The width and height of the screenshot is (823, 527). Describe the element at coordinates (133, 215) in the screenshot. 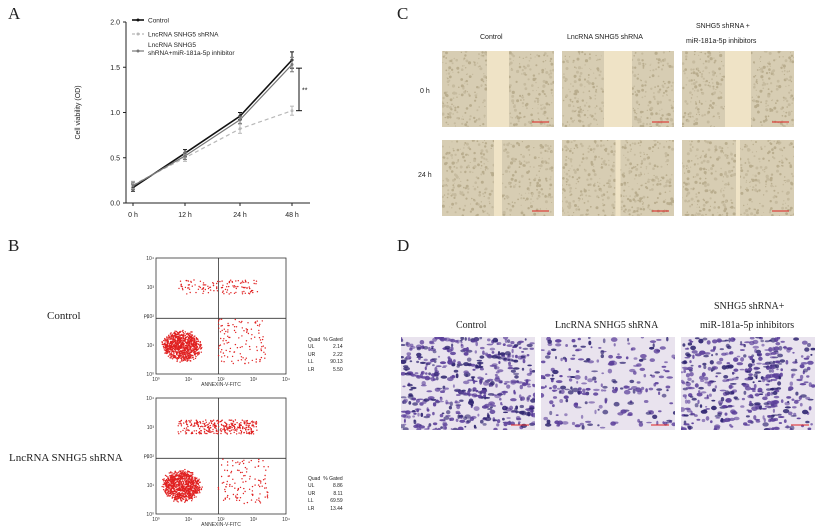

I see `x-tick-label: 0 h` at that location.